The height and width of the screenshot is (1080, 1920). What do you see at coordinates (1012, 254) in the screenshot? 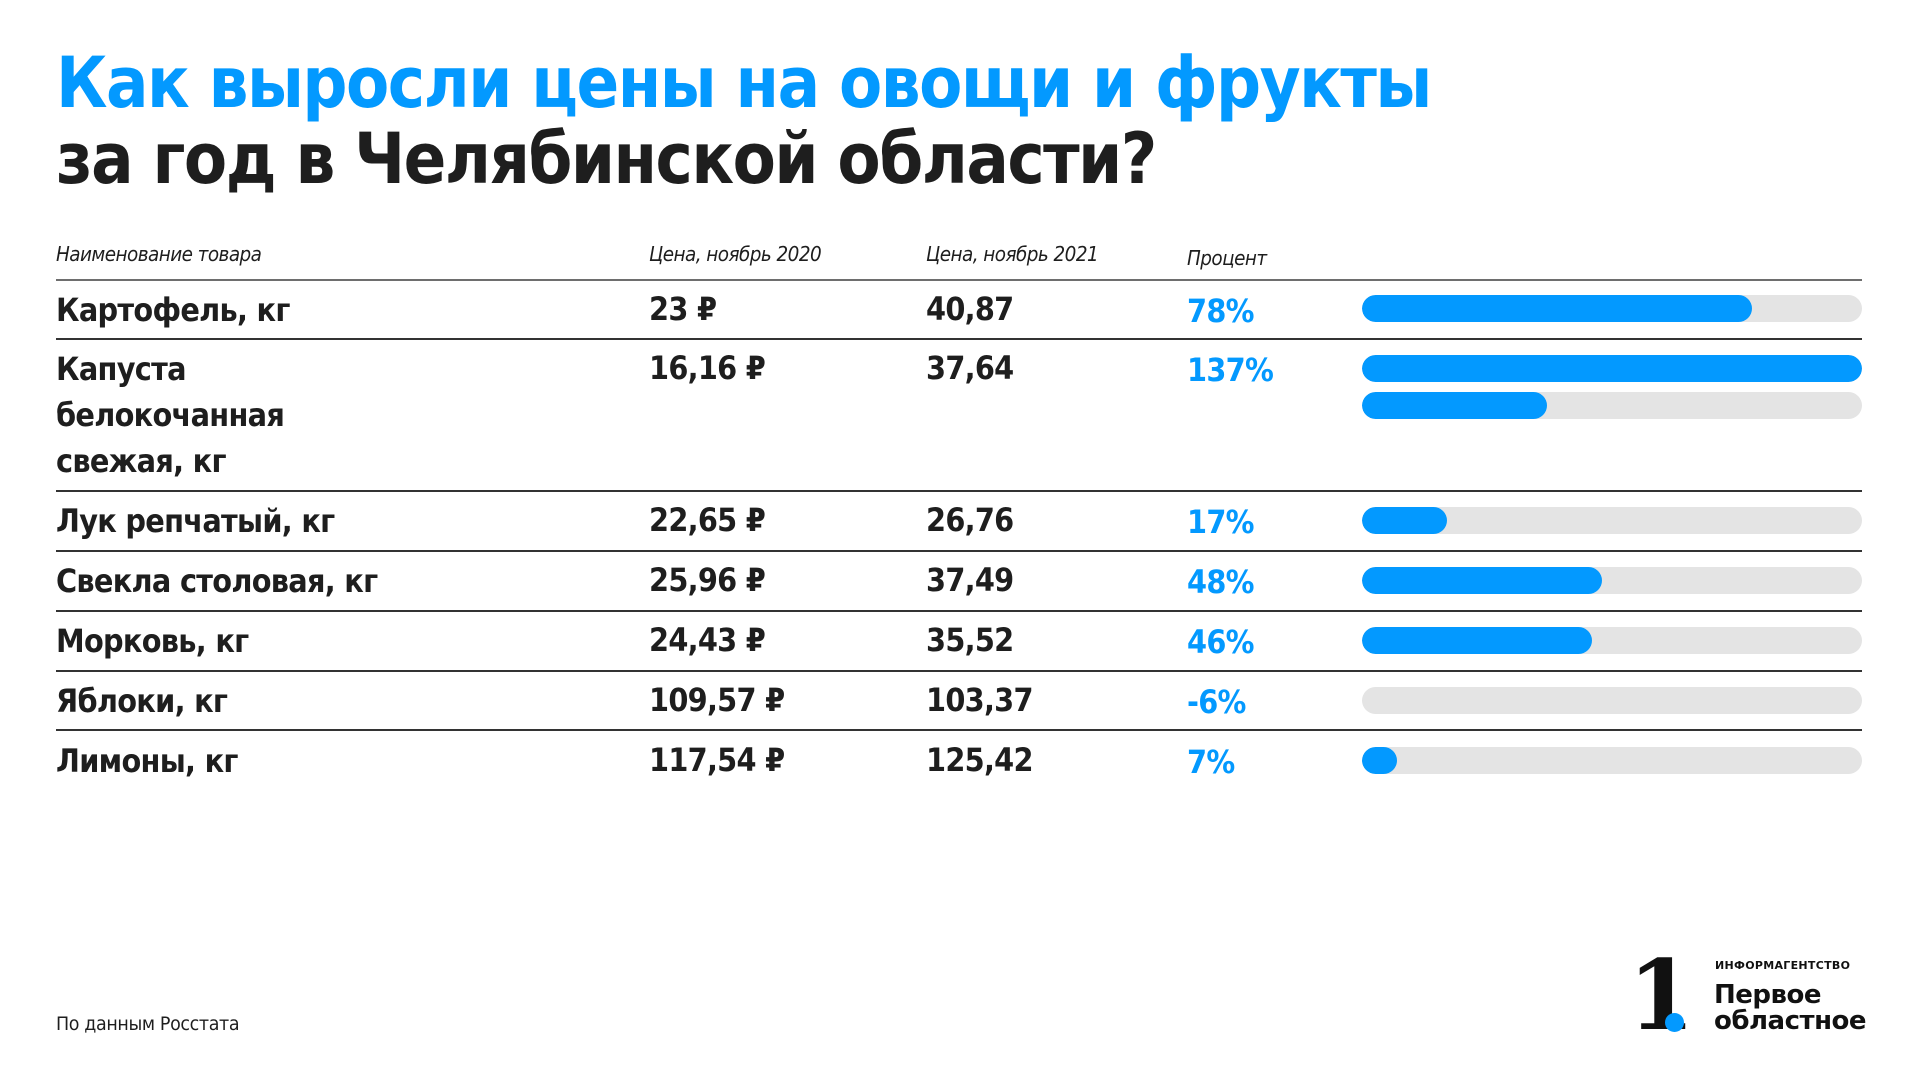
I see `column-header-price-2021: Цена, ноябрь 2021` at bounding box center [1012, 254].